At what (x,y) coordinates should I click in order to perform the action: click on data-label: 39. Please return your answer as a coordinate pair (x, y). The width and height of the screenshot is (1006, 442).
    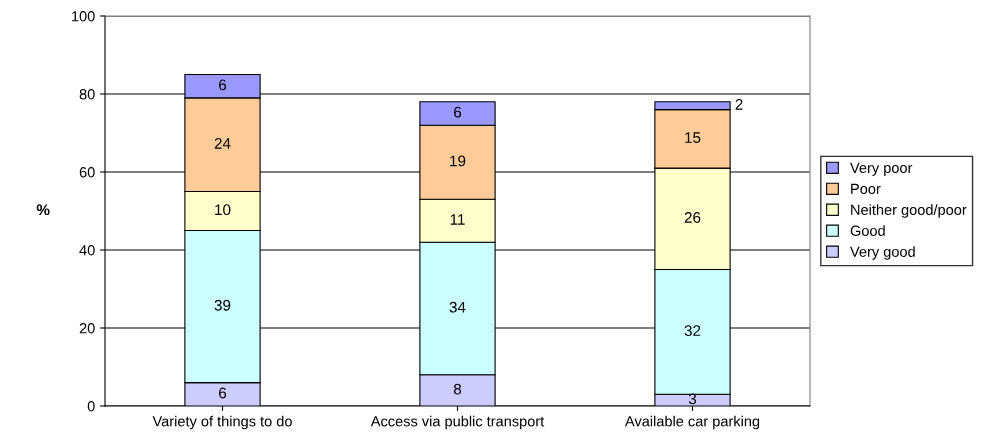
    Looking at the image, I should click on (222, 305).